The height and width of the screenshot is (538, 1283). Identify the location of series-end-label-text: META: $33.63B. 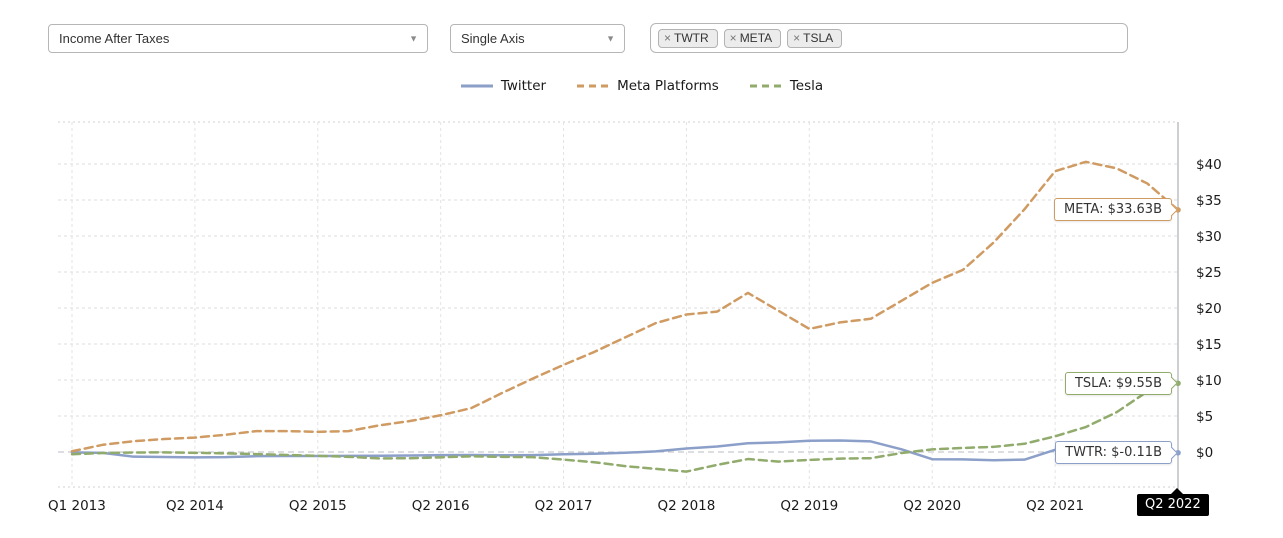
(1113, 210).